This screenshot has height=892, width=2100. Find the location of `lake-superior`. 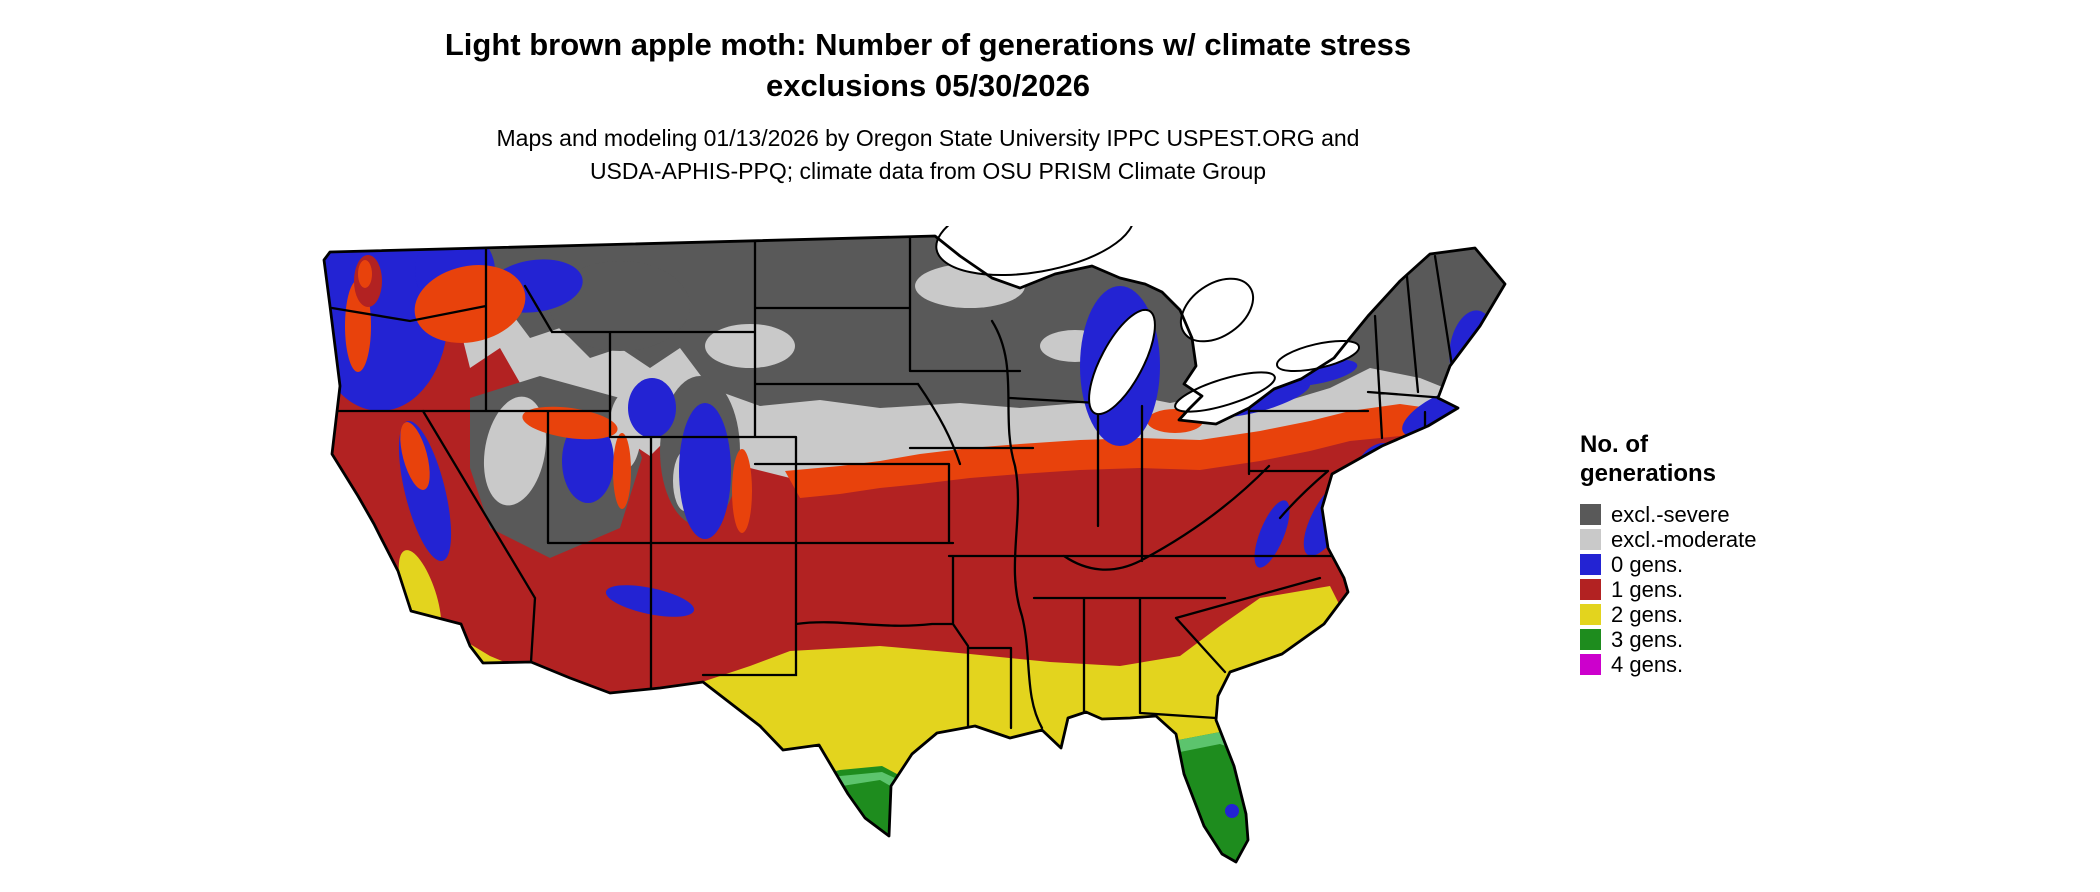

lake-superior is located at coordinates (1035, 251).